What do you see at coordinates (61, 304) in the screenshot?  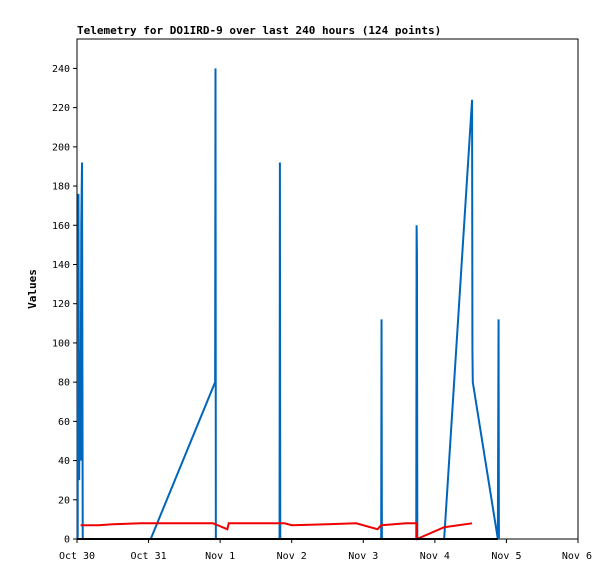 I see `y-tick-label: 120` at bounding box center [61, 304].